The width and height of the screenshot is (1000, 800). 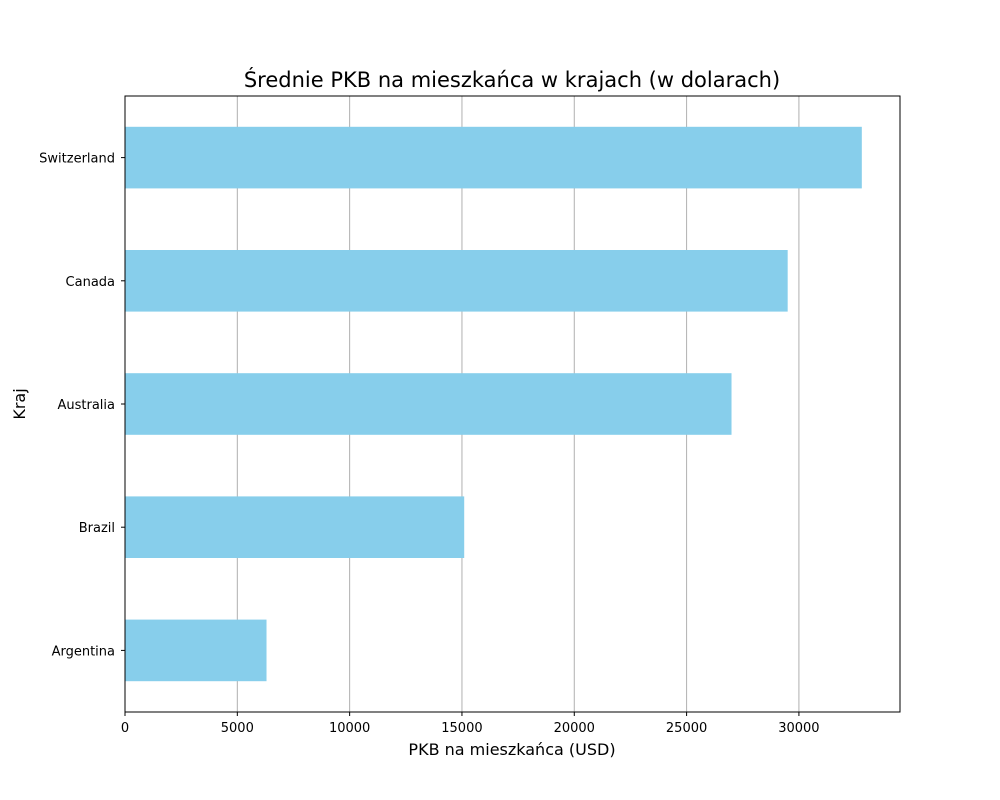 What do you see at coordinates (19, 403) in the screenshot?
I see `y-axis-label: Kraj` at bounding box center [19, 403].